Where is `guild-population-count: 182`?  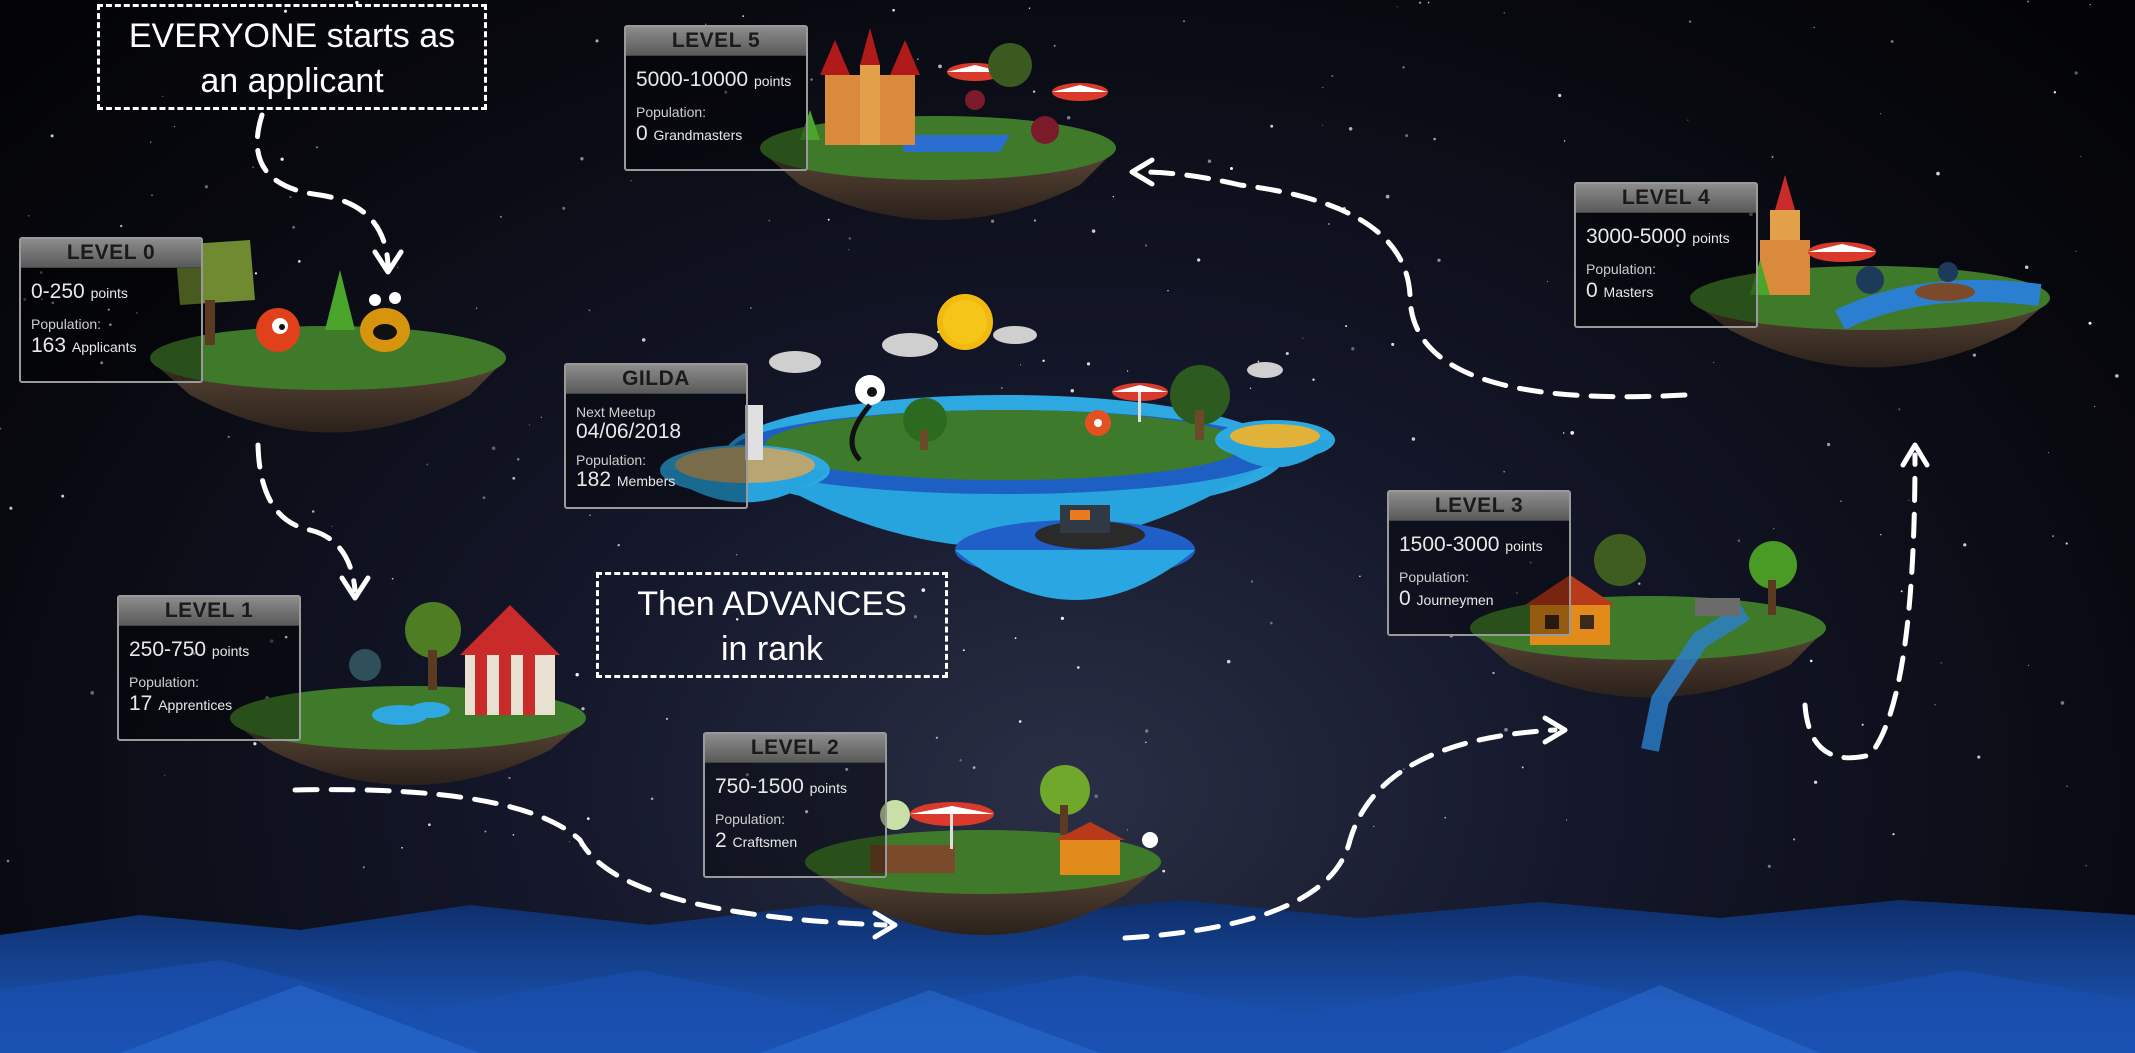
guild-population-count: 182 is located at coordinates (594, 479).